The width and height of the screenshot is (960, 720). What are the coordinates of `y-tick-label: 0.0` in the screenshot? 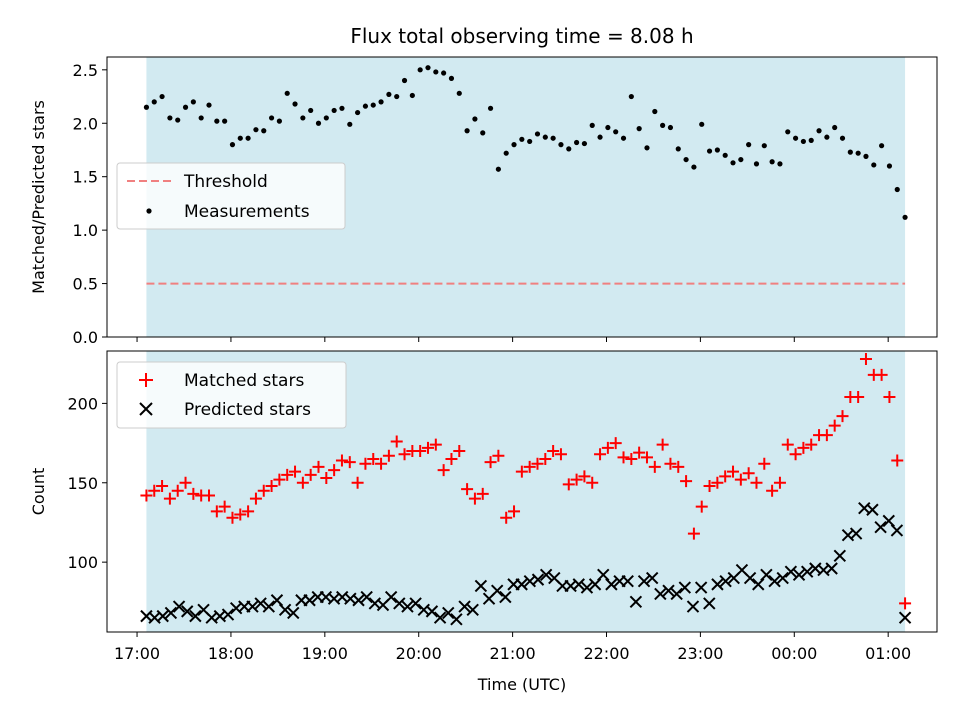 It's located at (85, 337).